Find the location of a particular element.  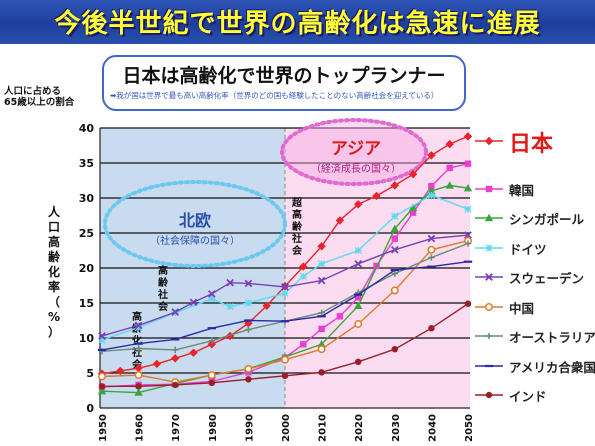

asia-subtitle: （経済成長の国々） is located at coordinates (356, 168).